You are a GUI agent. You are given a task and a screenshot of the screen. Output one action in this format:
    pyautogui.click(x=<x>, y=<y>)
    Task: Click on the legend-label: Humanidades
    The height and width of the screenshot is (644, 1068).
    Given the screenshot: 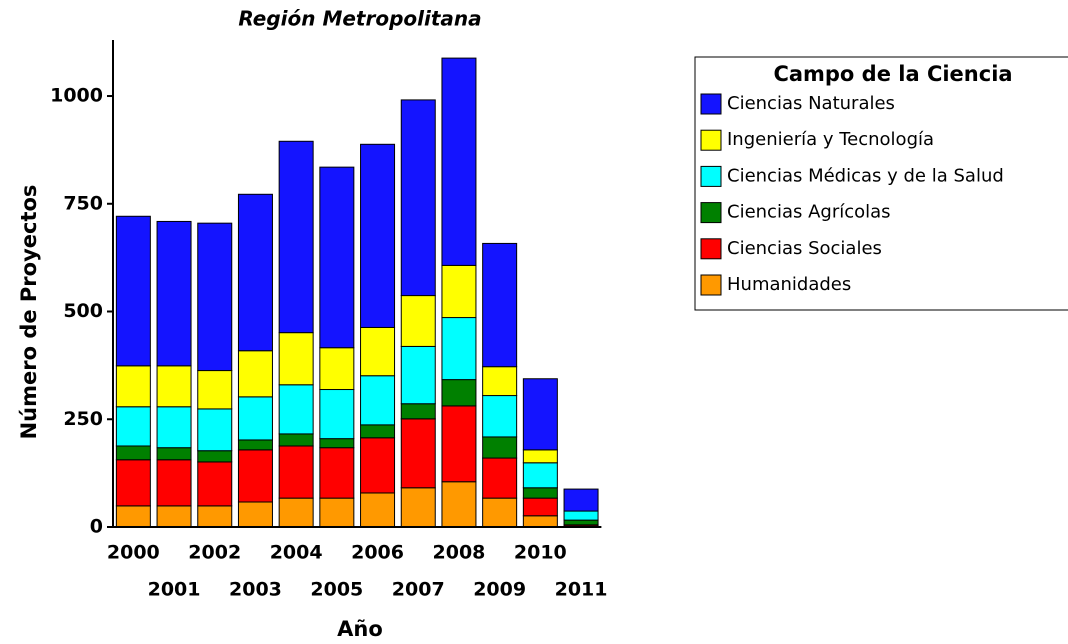 What is the action you would take?
    pyautogui.click(x=789, y=284)
    